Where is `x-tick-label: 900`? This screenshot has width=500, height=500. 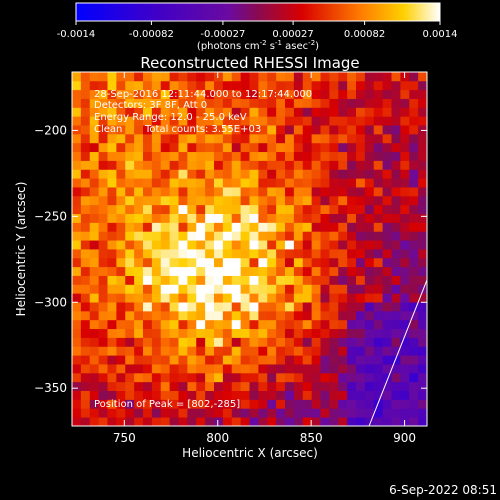
x-tick-label: 900 is located at coordinates (404, 438).